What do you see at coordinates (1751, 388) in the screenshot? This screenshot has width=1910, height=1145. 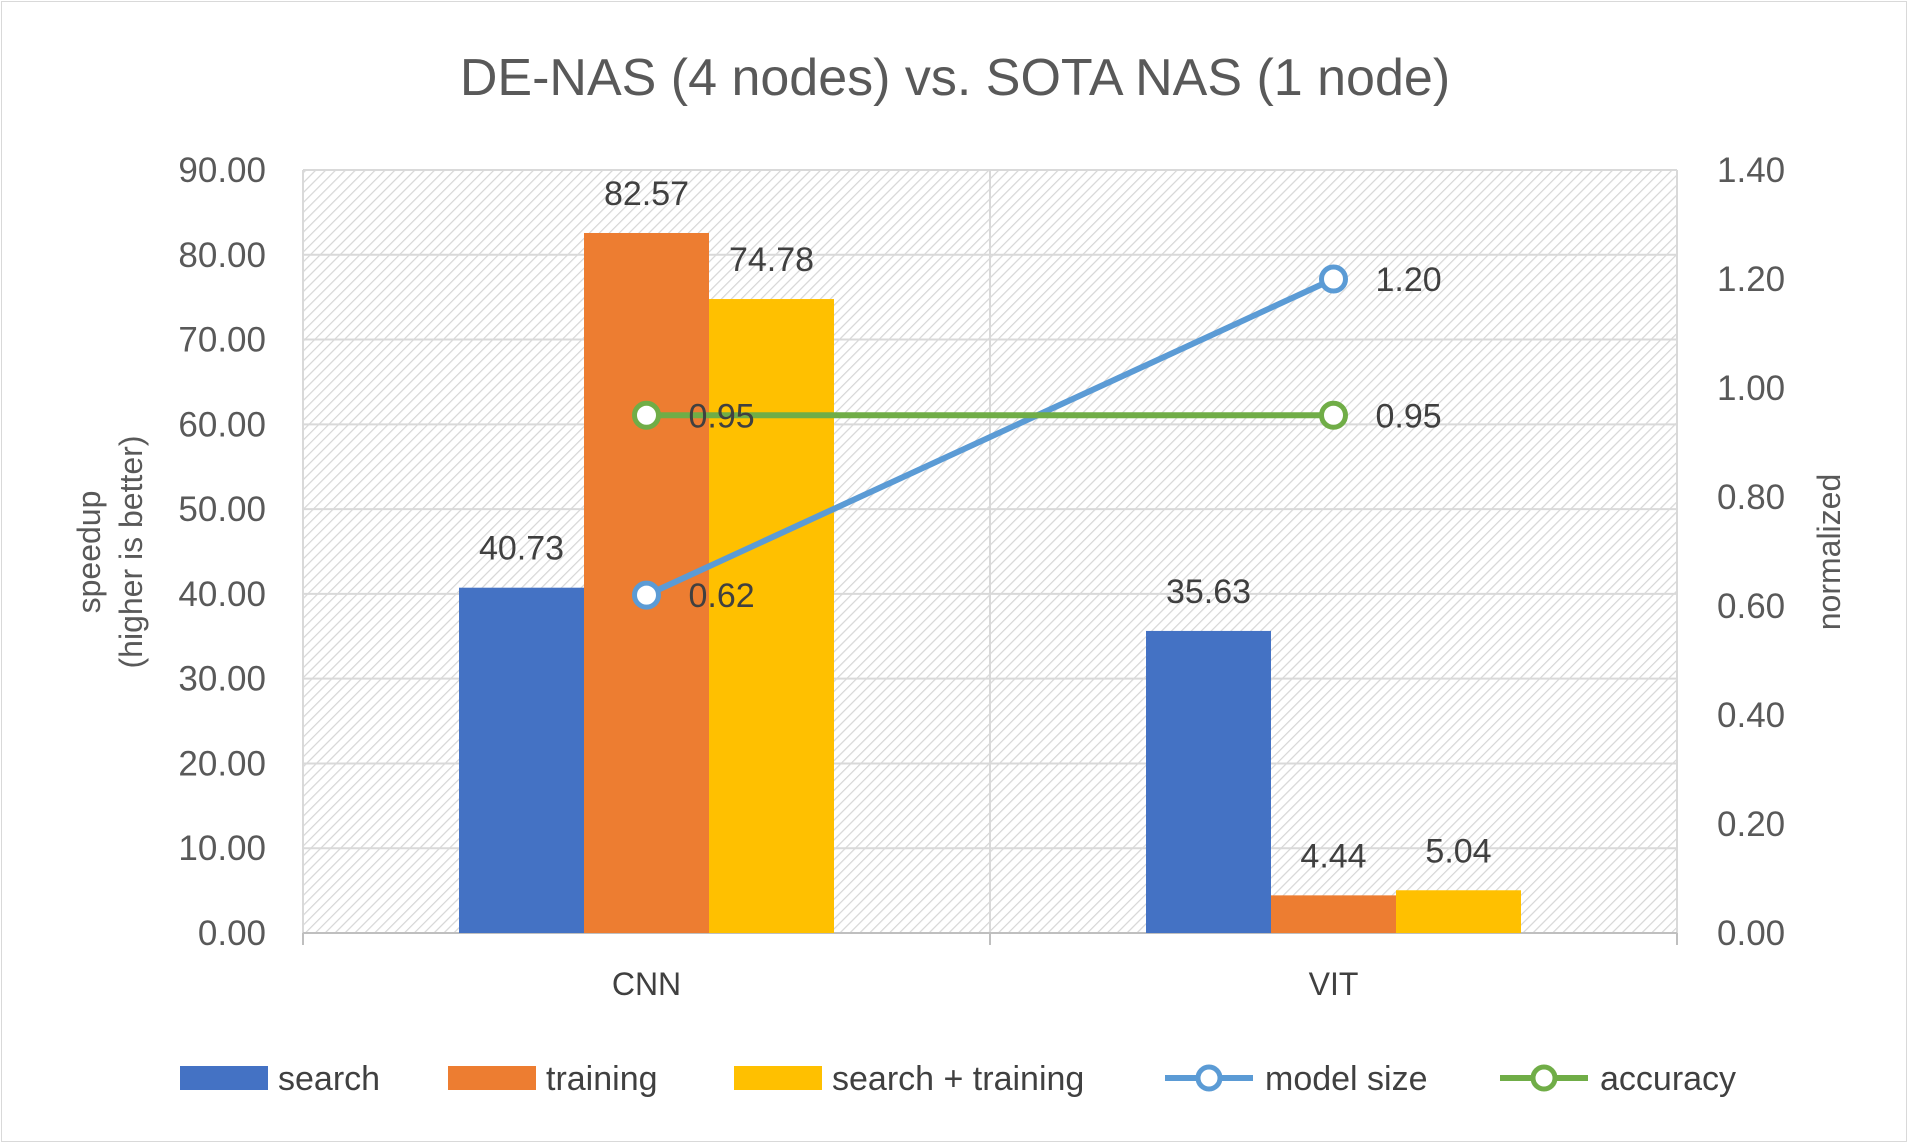 I see `y-right-tick-label: 1.00` at bounding box center [1751, 388].